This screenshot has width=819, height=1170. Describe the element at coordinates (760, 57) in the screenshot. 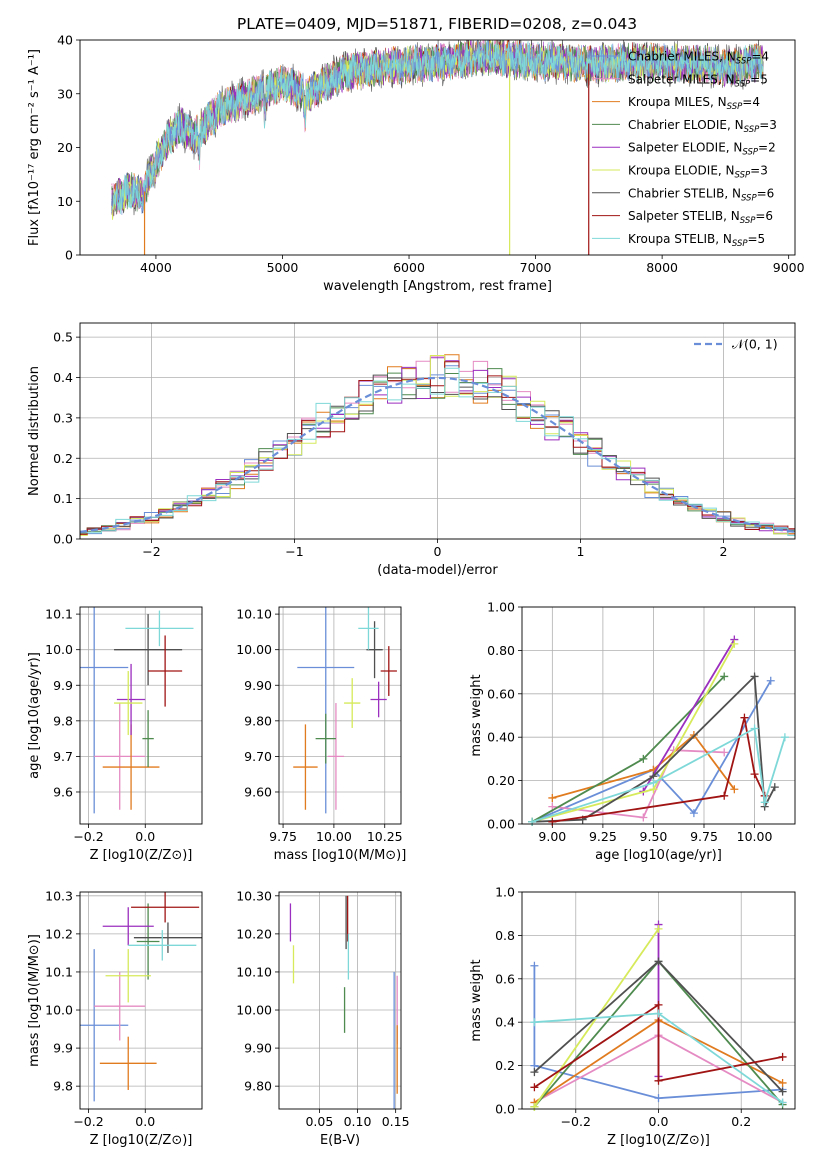

I see `legend-suffix: =4` at that location.